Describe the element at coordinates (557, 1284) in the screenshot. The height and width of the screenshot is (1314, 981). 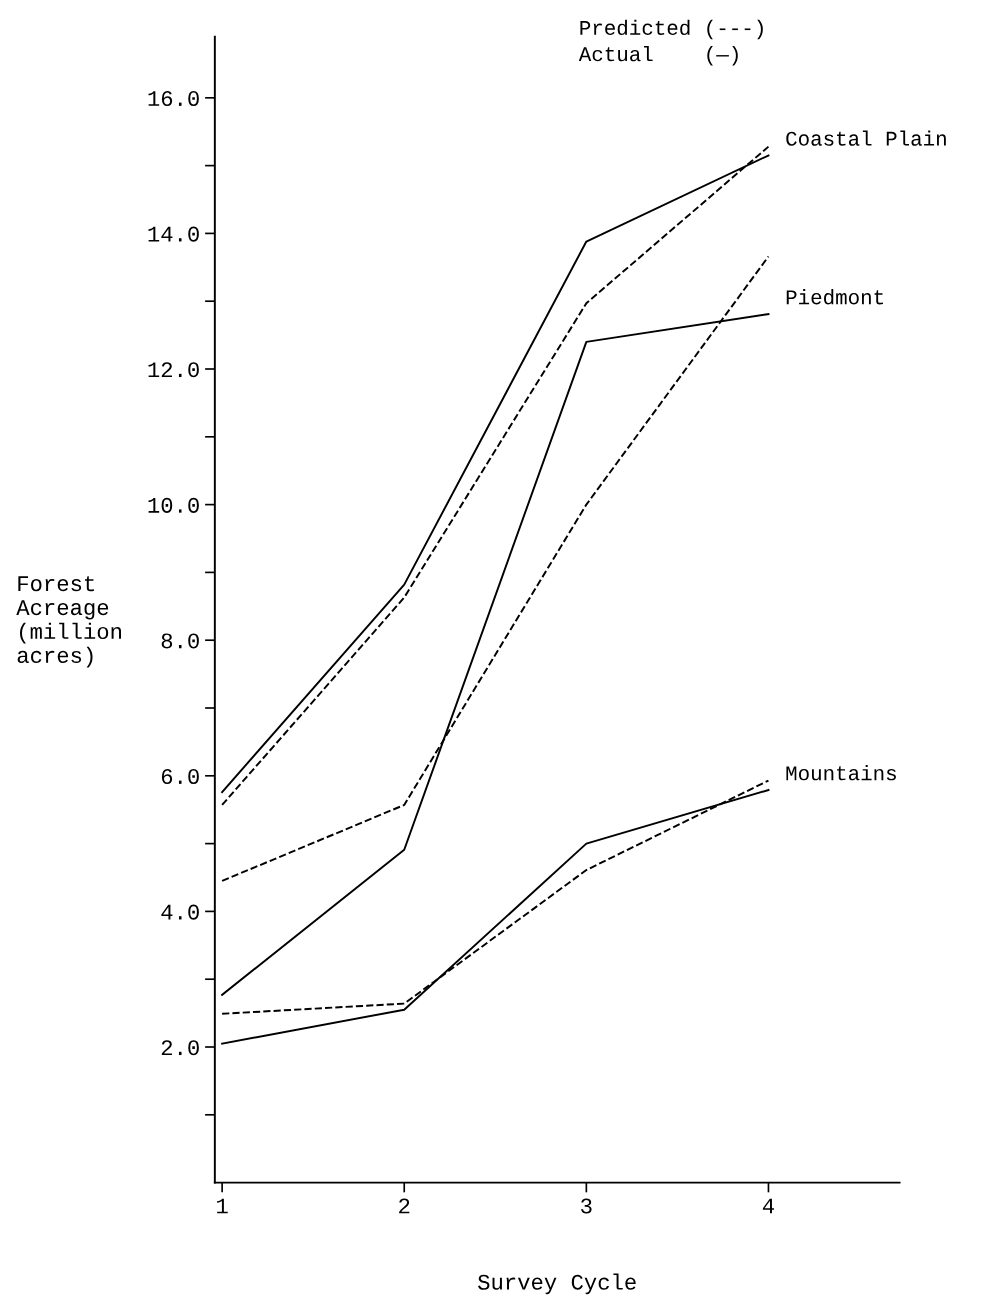
I see `x-axis-title: Survey Cycle` at that location.